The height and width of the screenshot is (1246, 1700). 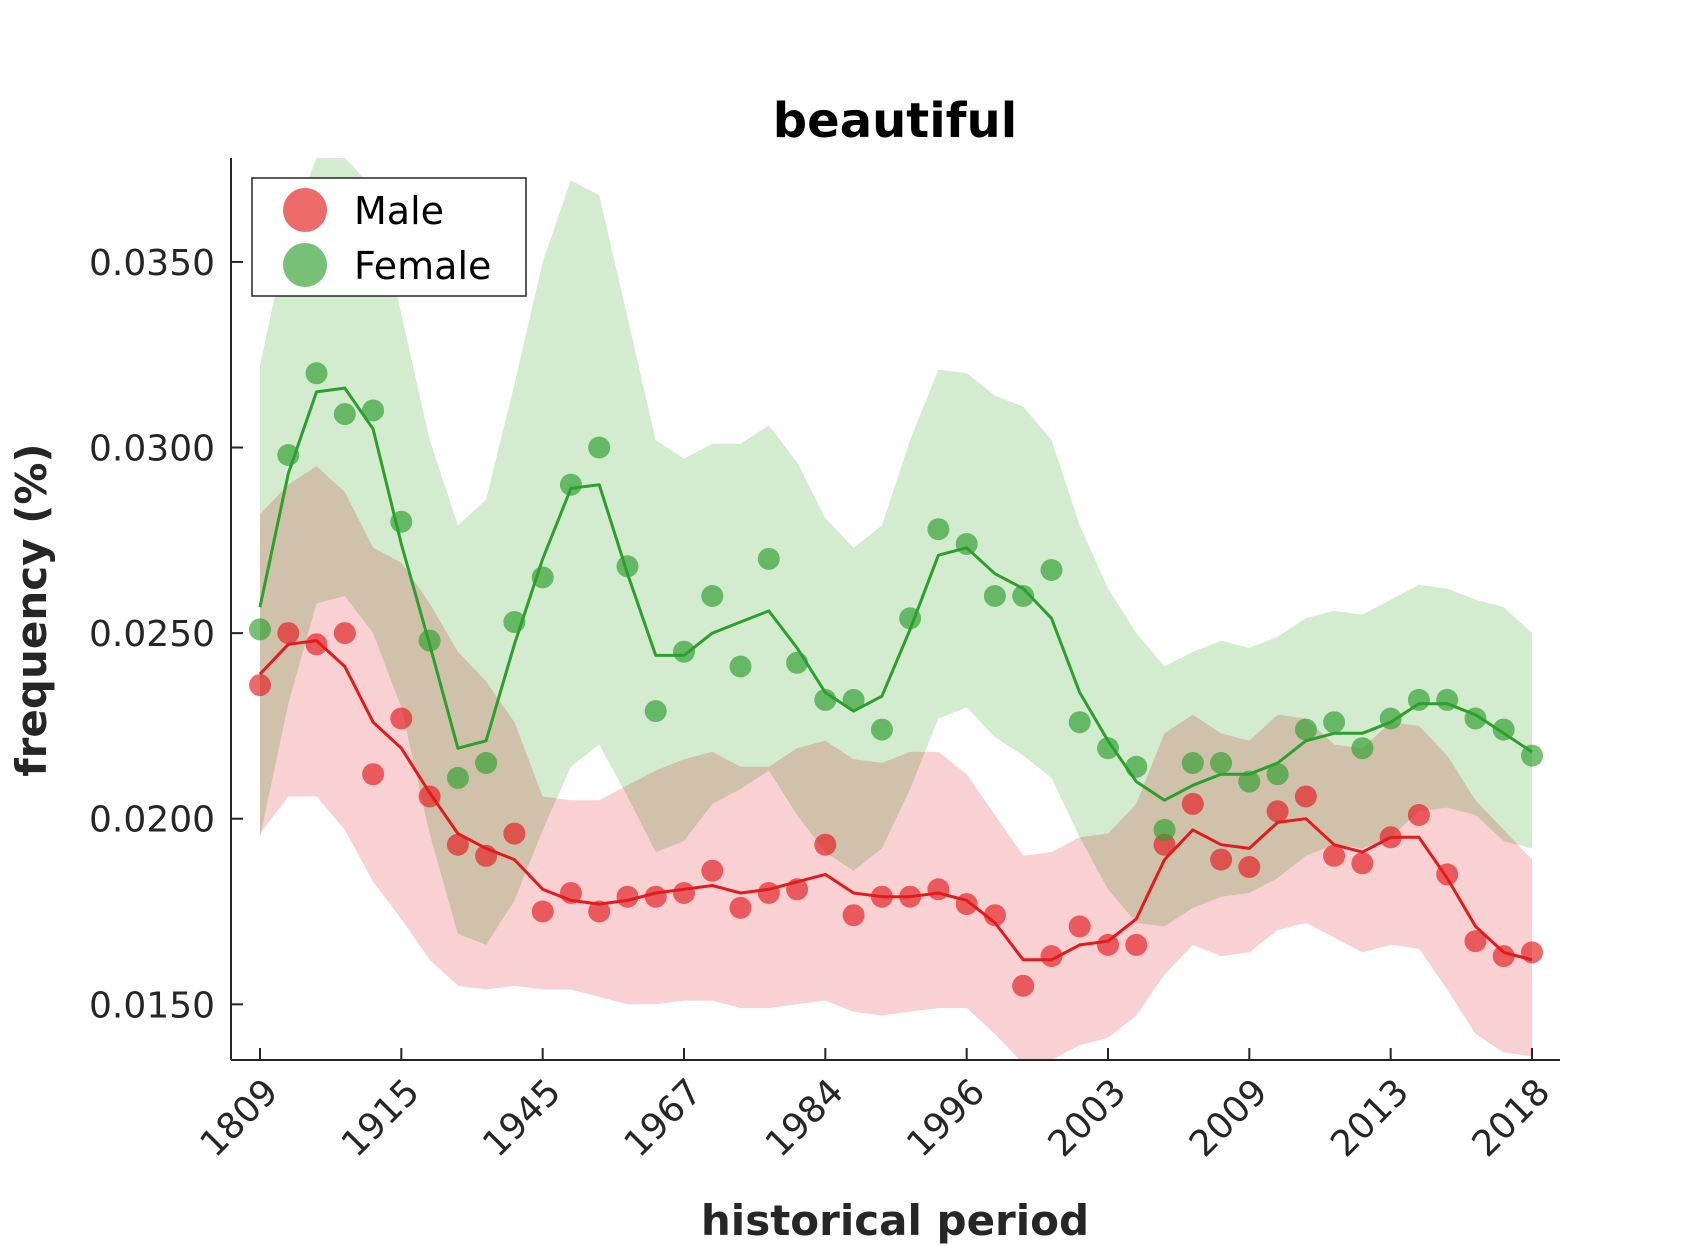 I want to click on y-tick-label: 0.0350, so click(x=152, y=263).